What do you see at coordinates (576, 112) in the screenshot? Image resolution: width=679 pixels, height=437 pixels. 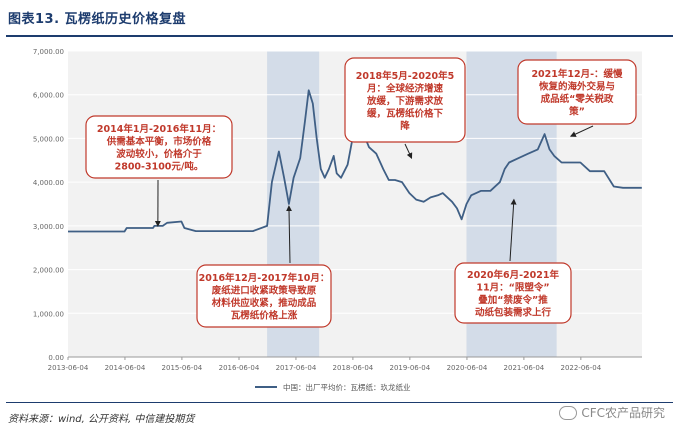 I see `note-text-line: 策”` at bounding box center [576, 112].